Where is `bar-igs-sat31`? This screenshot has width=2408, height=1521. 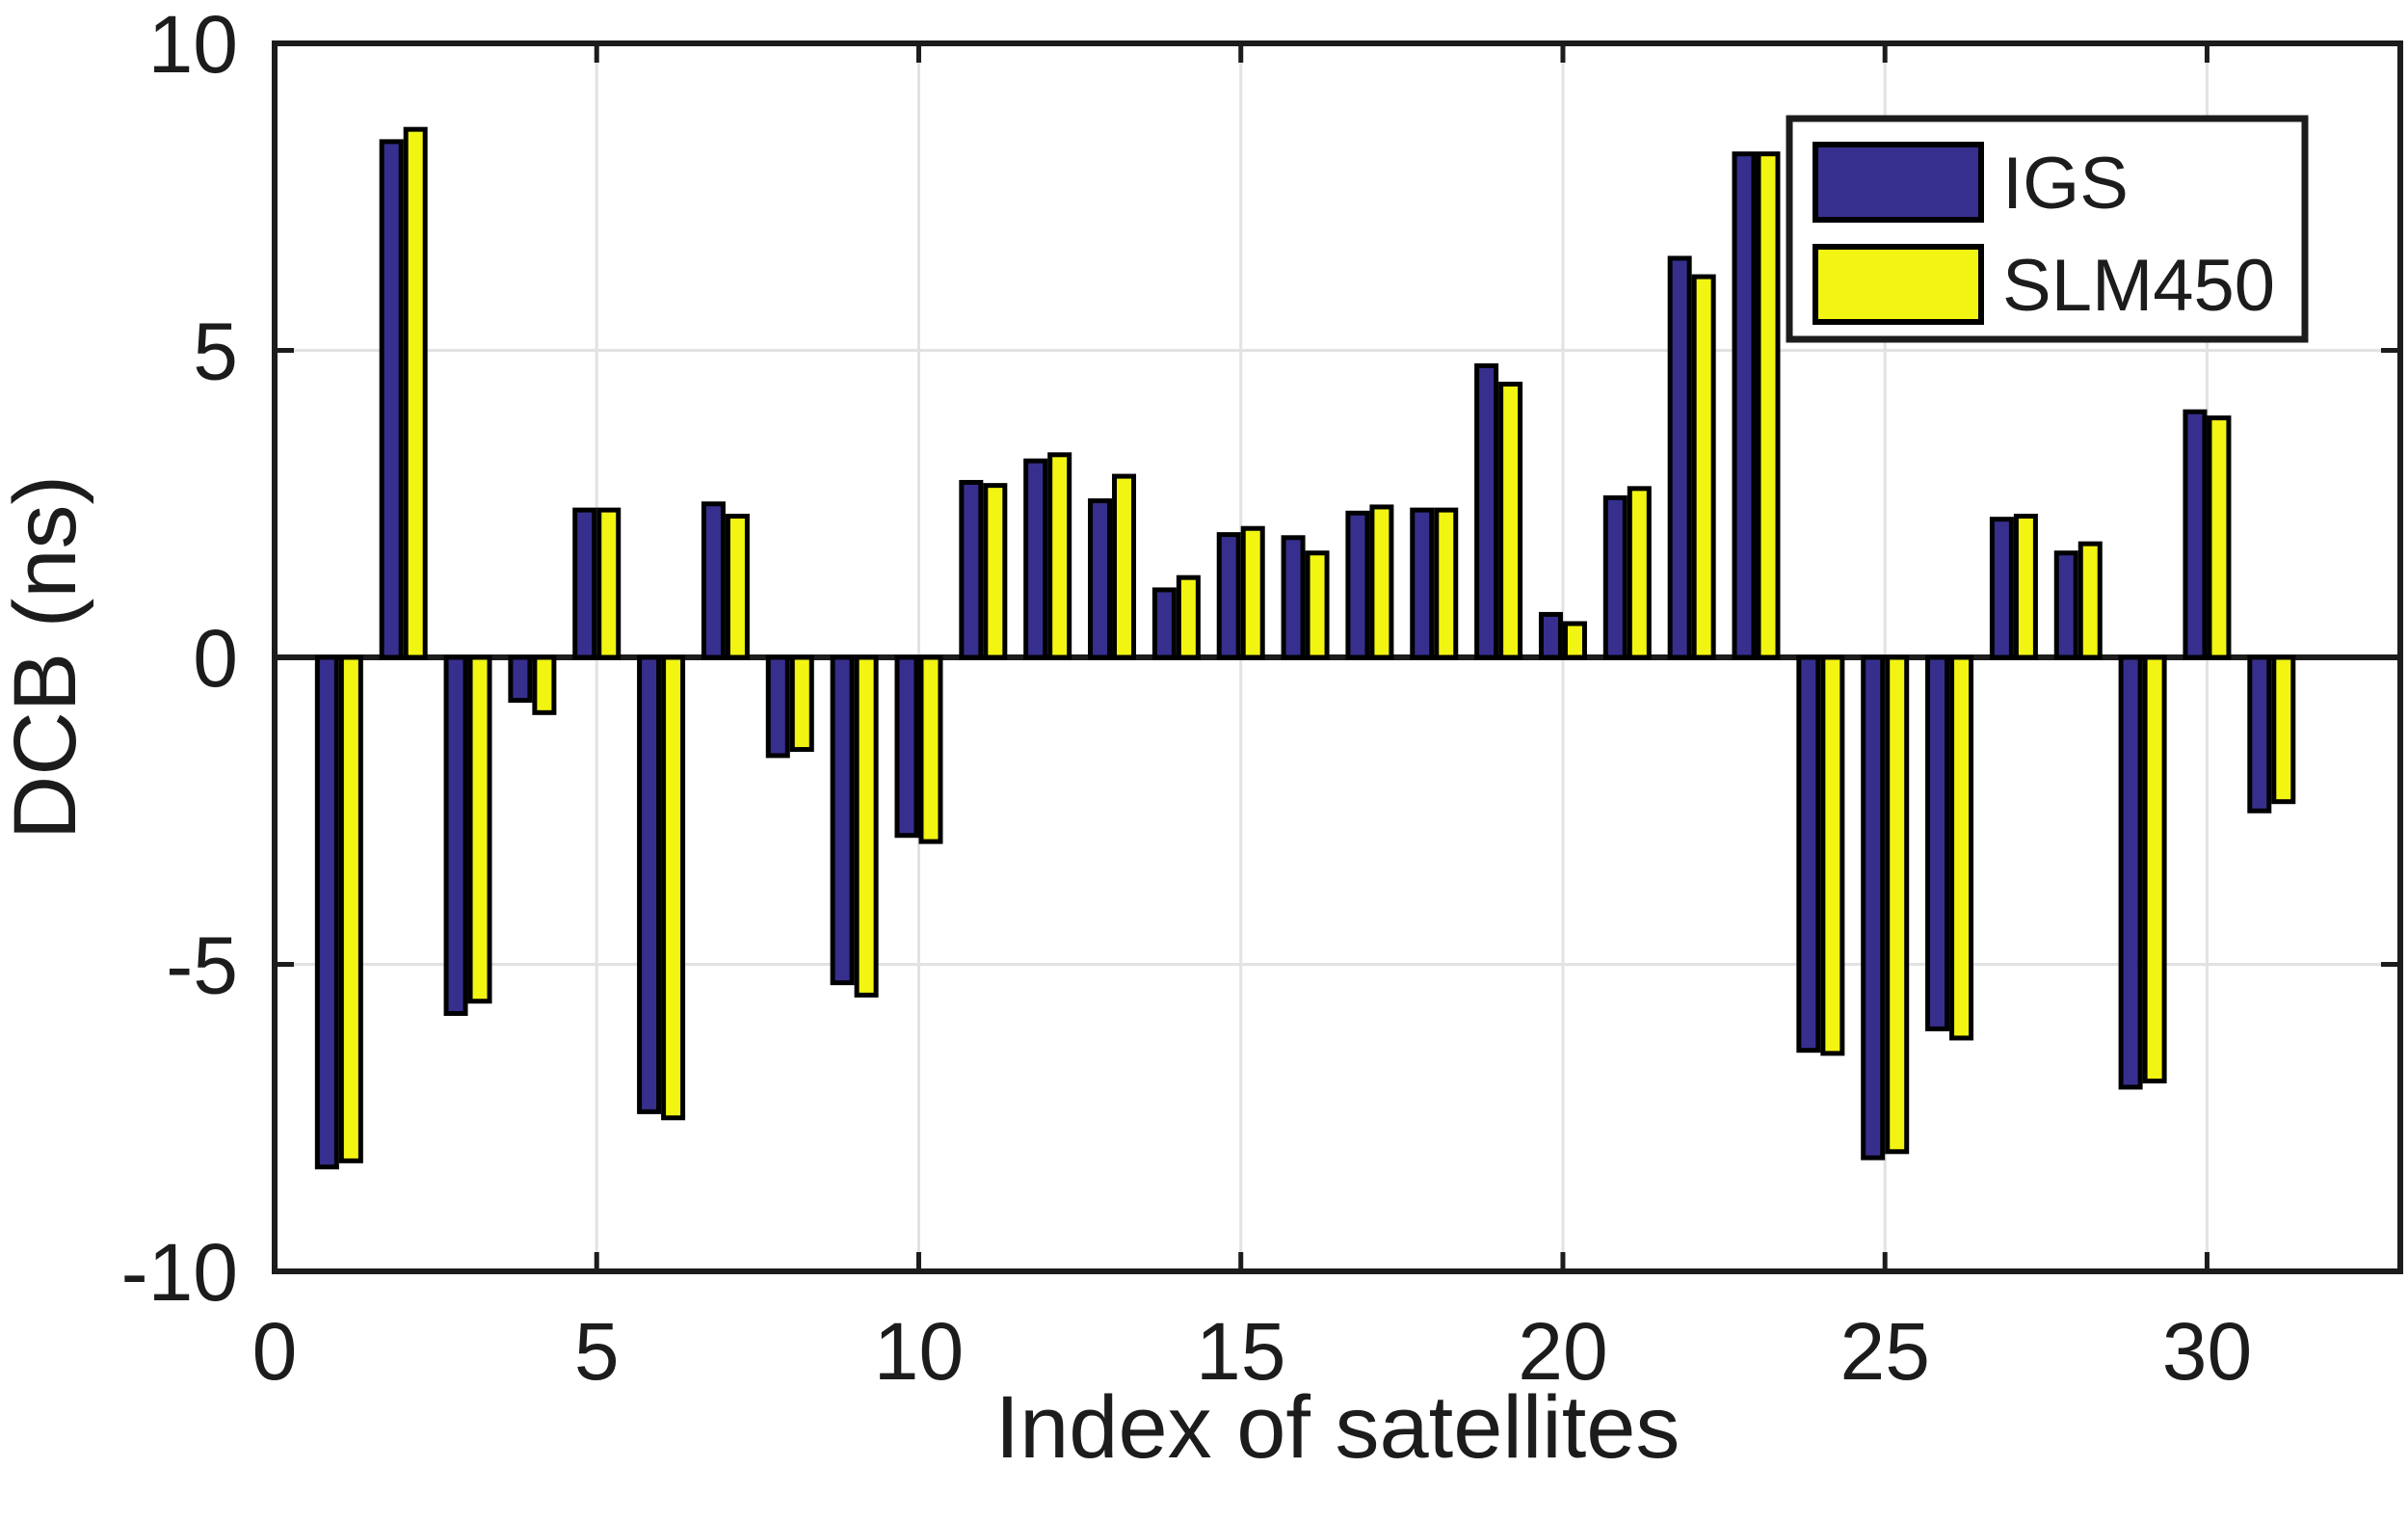
bar-igs-sat31 is located at coordinates (2259, 734).